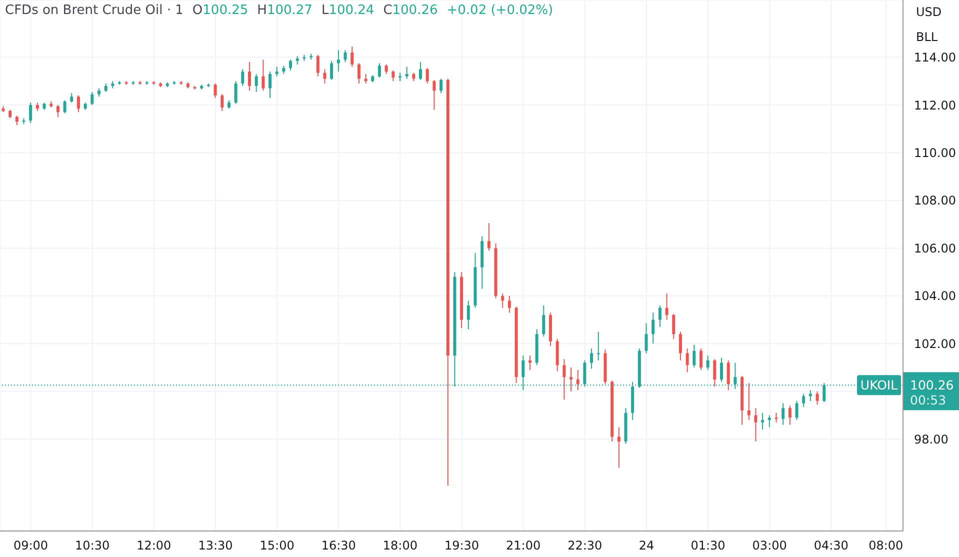 The width and height of the screenshot is (959, 557). What do you see at coordinates (935, 296) in the screenshot?
I see `y-tick-label: 104.00` at bounding box center [935, 296].